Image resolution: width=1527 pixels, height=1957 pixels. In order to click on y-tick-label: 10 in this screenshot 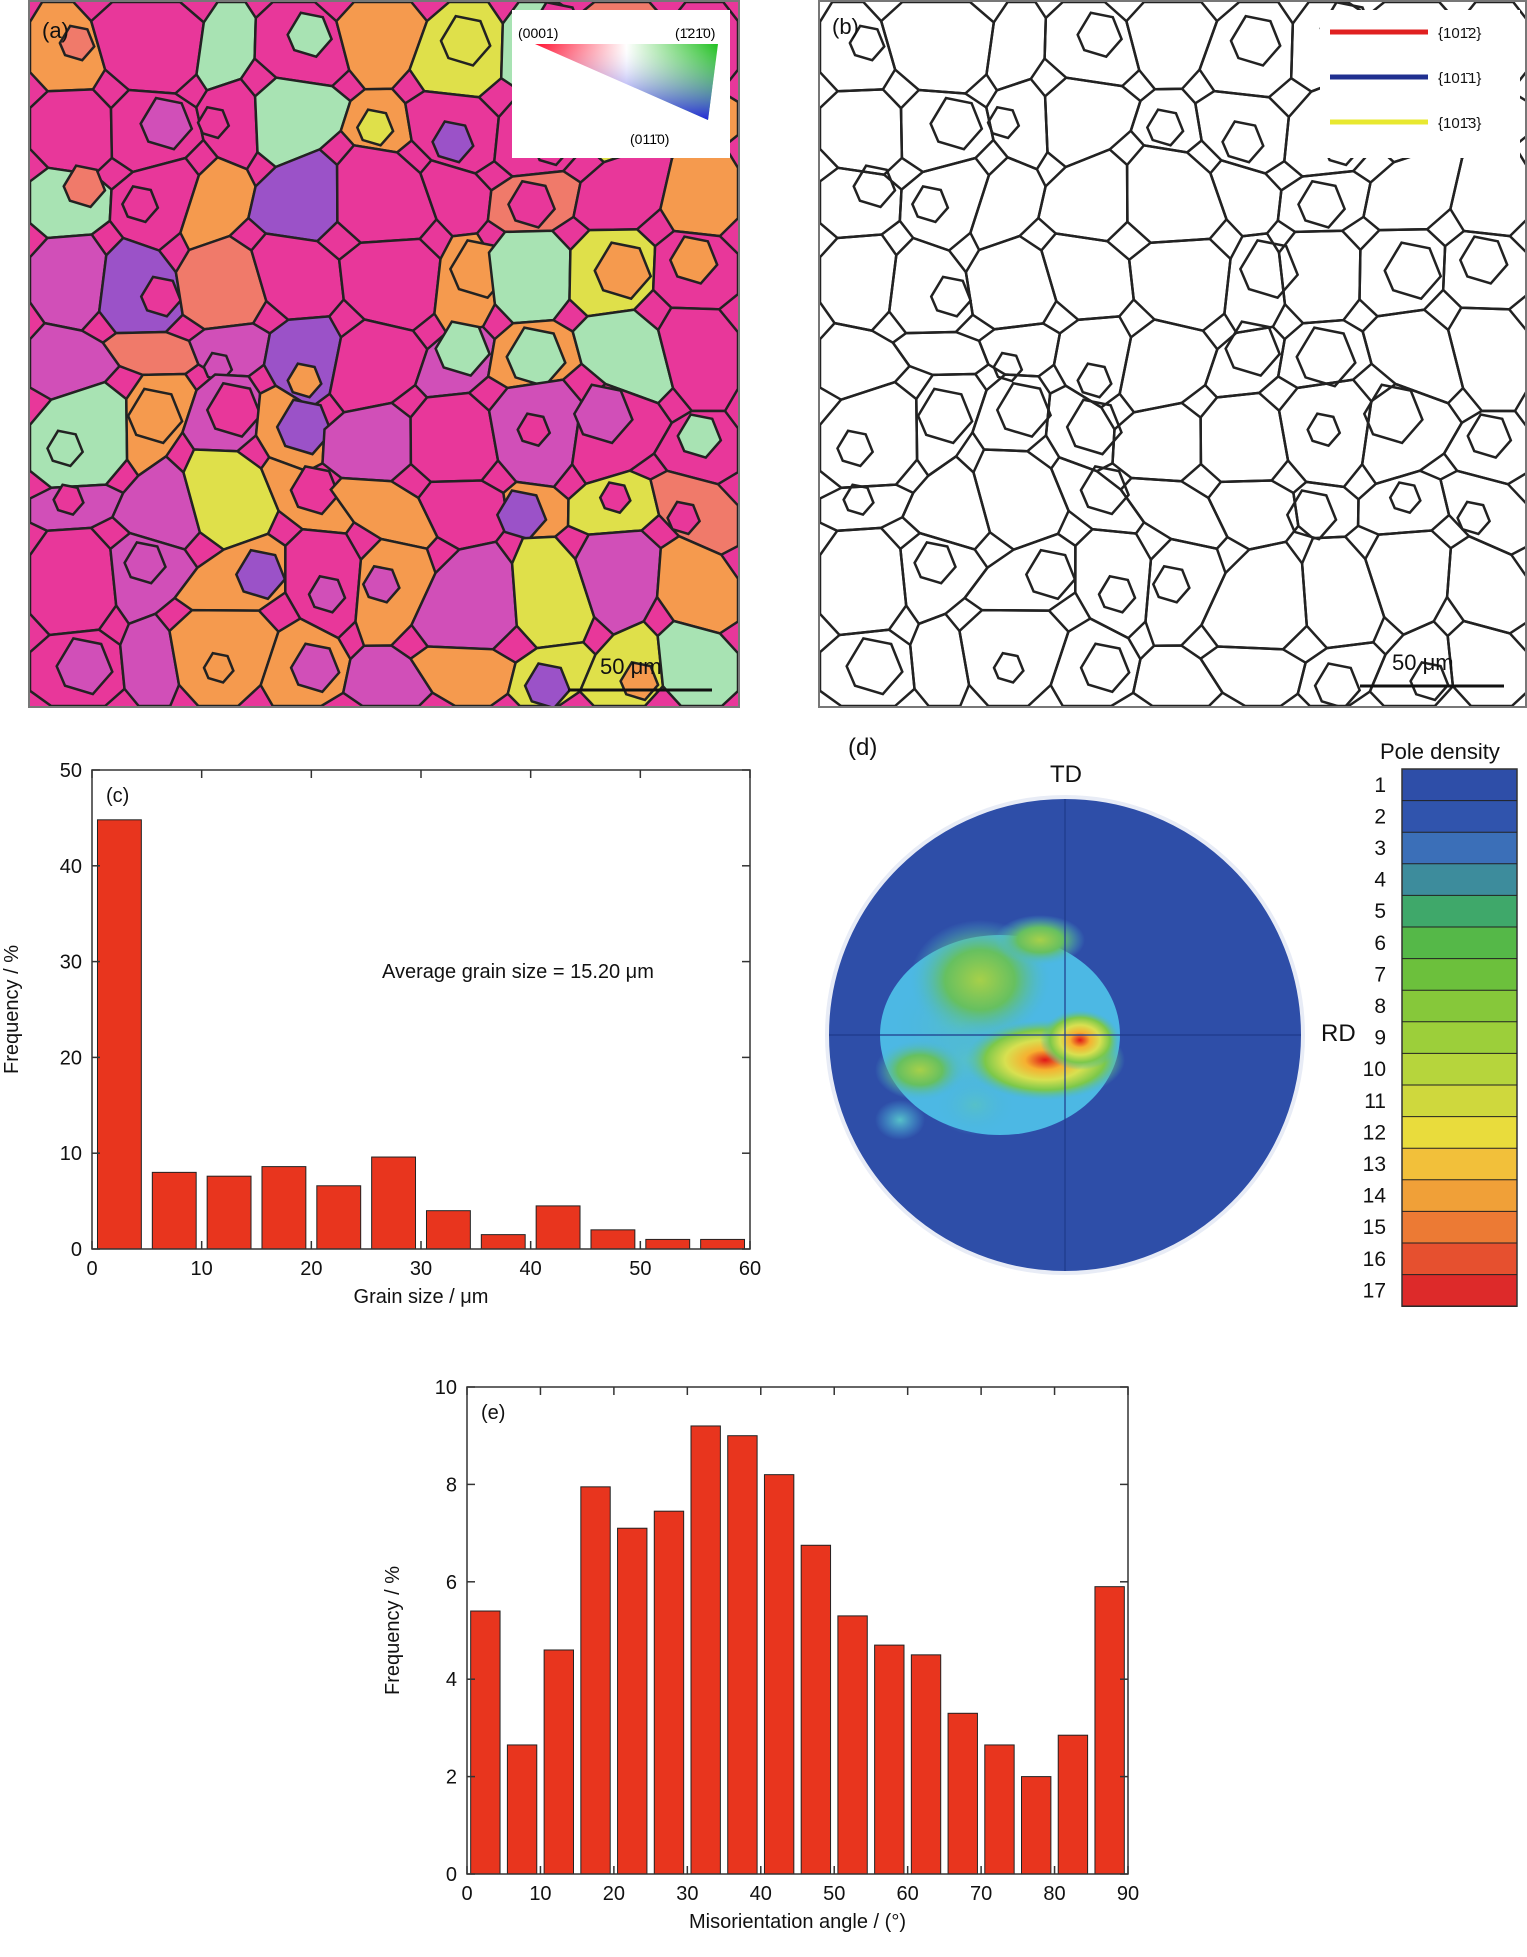, I will do `click(446, 1388)`.